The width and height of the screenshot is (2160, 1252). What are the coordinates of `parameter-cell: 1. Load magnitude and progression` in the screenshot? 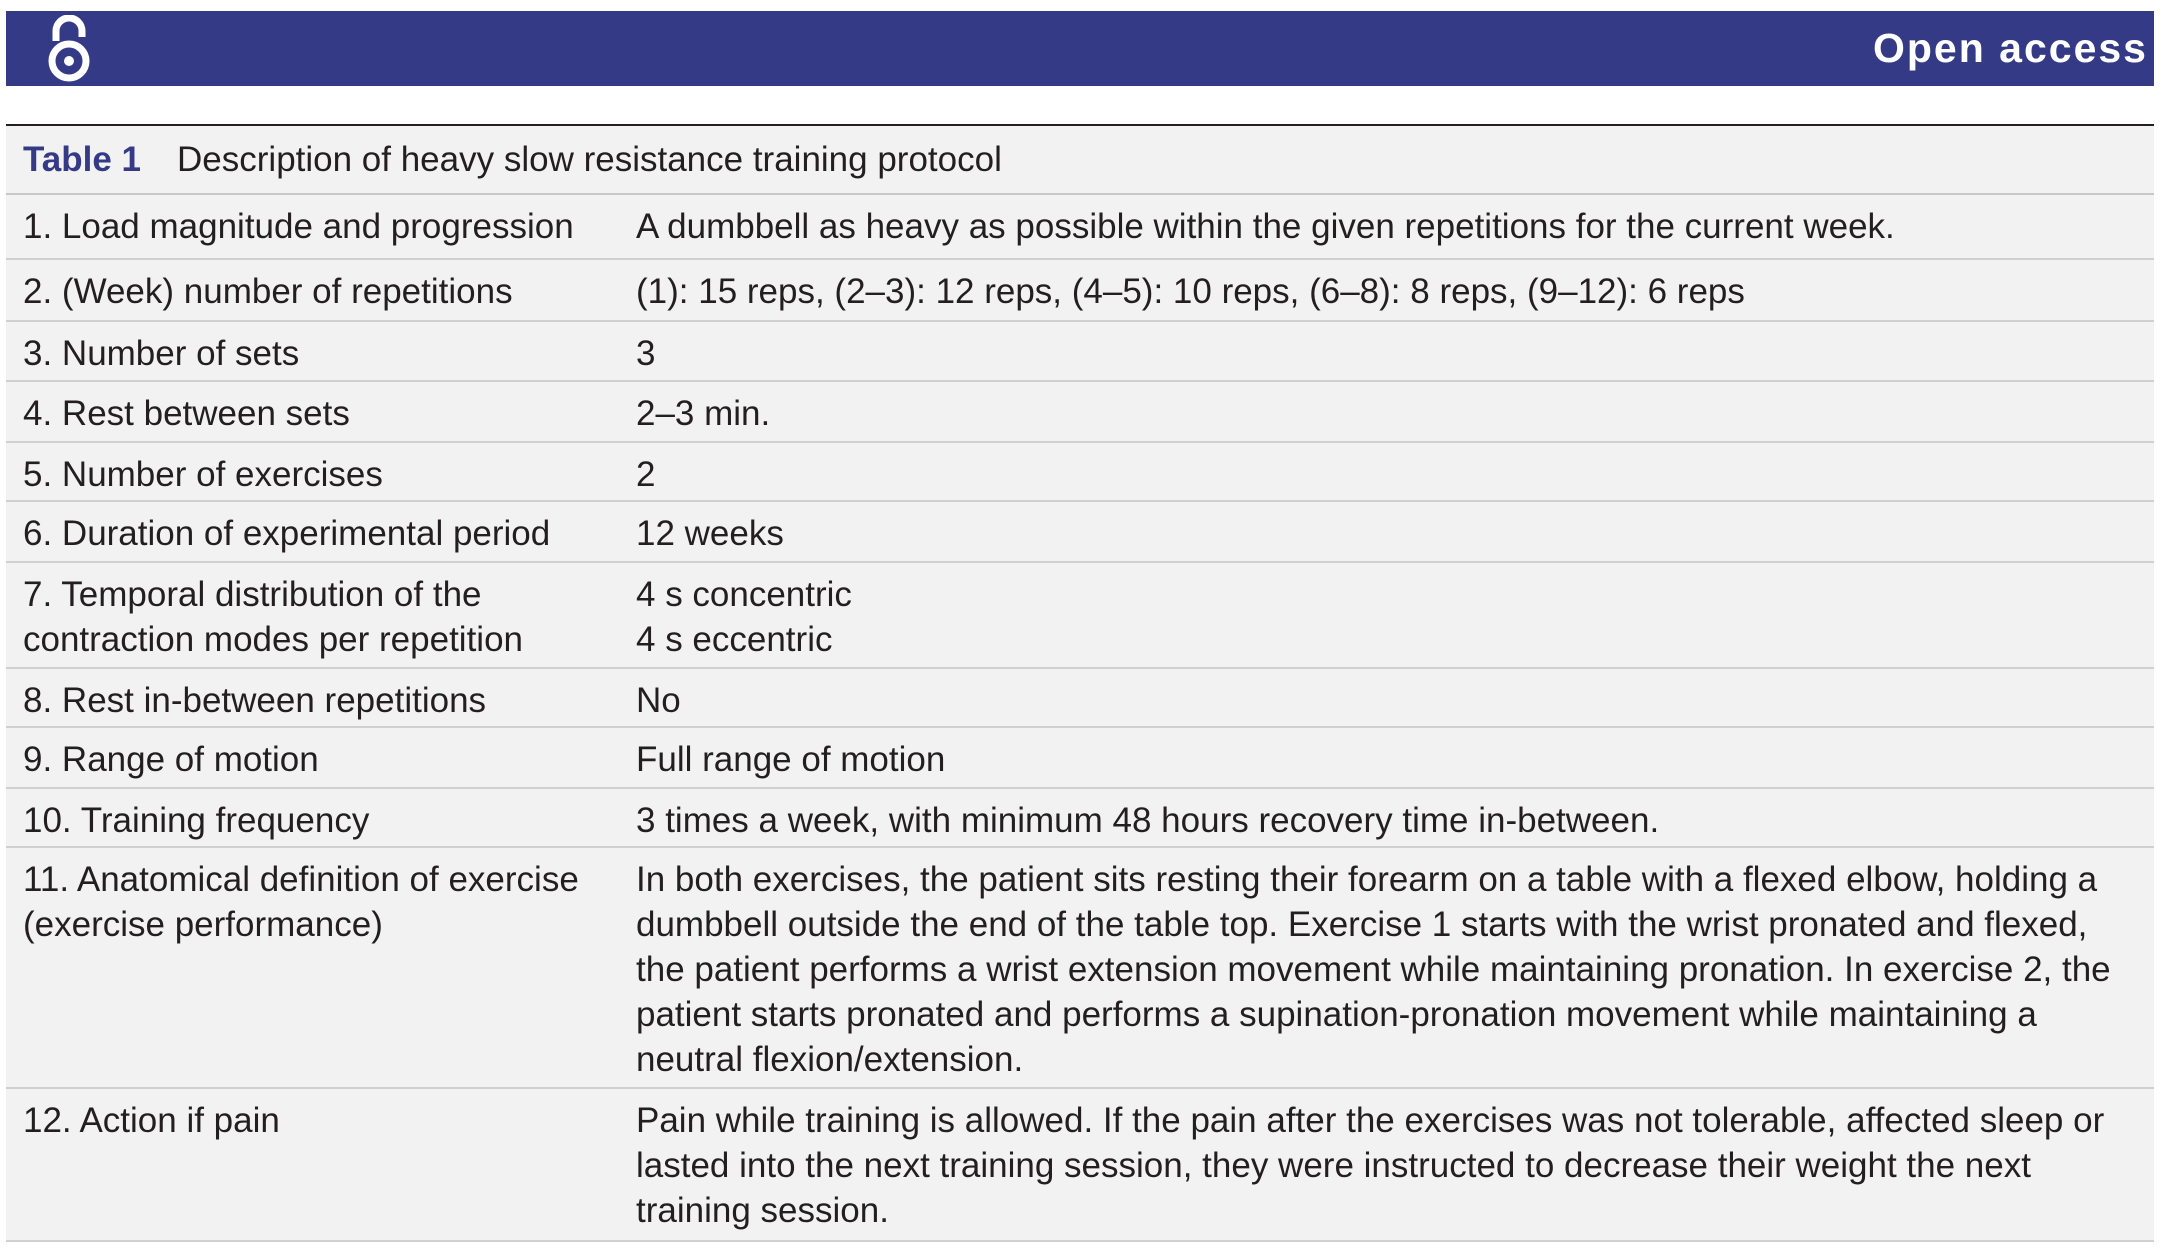 It's located at (298, 226).